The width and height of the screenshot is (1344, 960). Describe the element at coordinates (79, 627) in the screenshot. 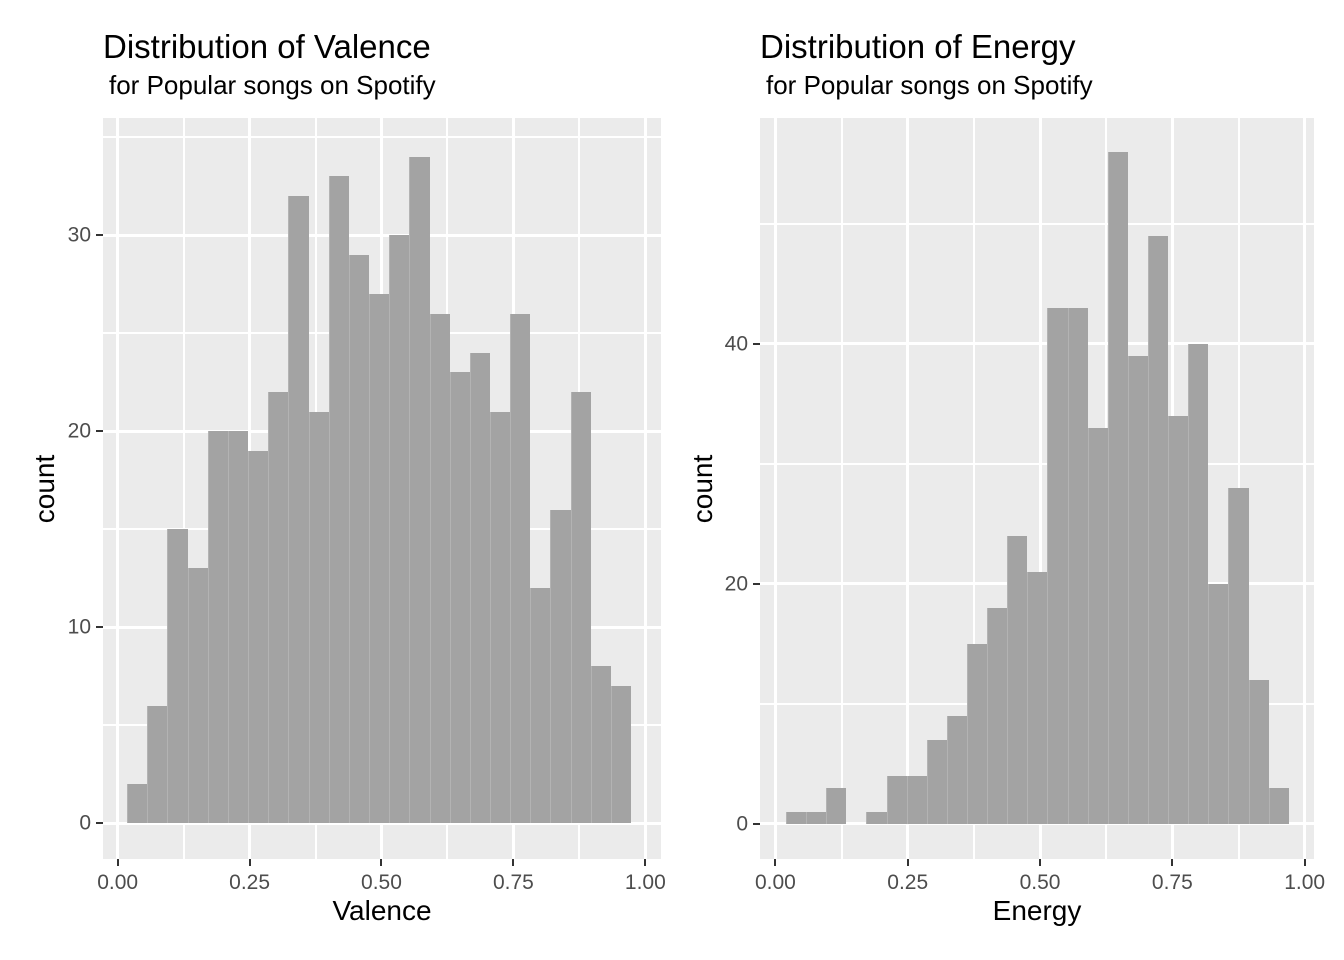

I see `y-tick-label: 10` at that location.